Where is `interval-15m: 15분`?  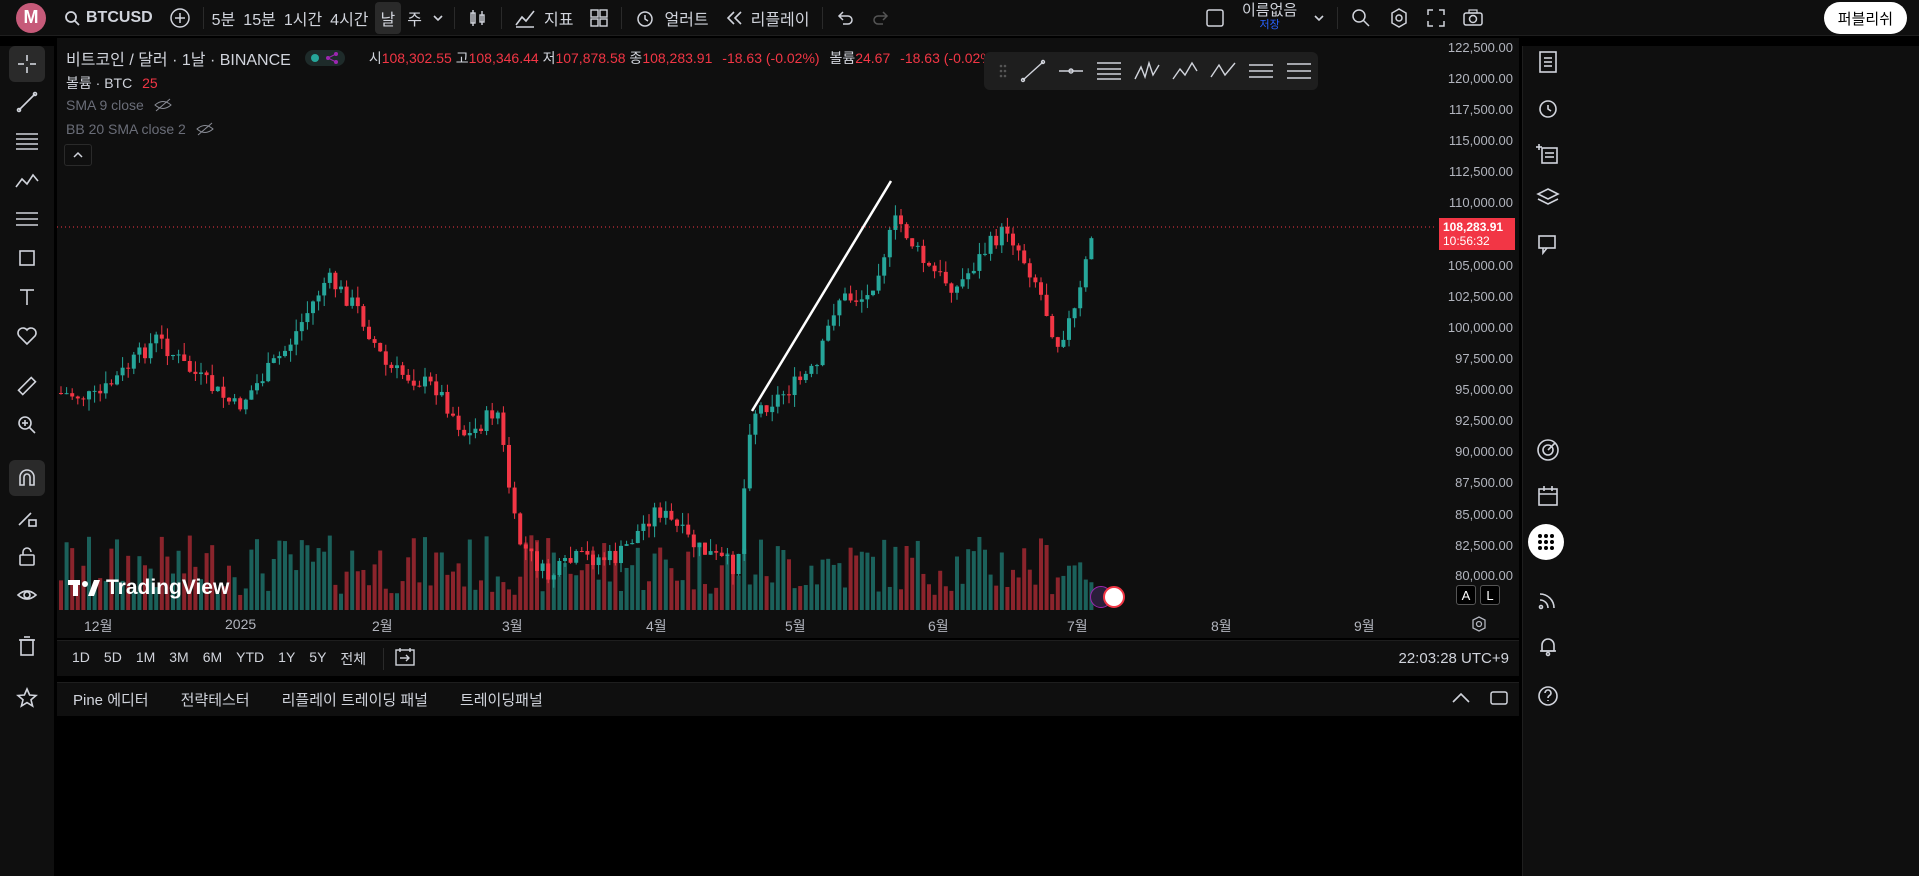 interval-15m: 15분 is located at coordinates (259, 20).